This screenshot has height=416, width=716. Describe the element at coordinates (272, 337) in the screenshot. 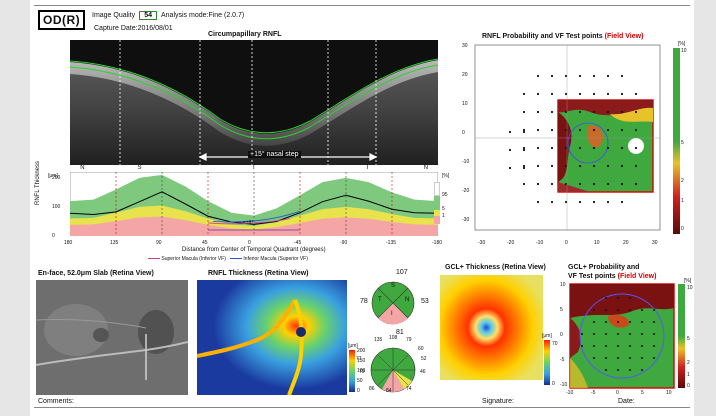

I see `rnfl-thickness-map` at that location.